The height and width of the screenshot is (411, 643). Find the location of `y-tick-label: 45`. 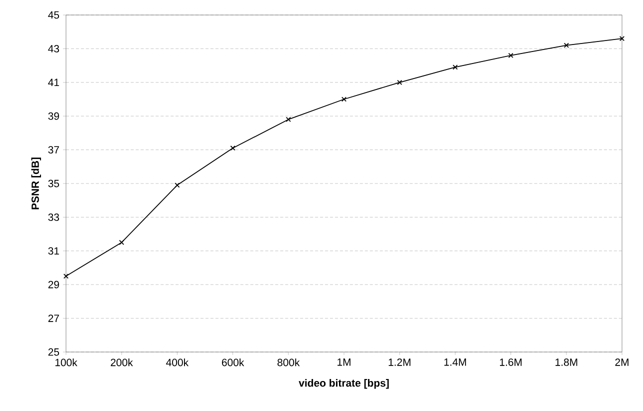

y-tick-label: 45 is located at coordinates (54, 15).